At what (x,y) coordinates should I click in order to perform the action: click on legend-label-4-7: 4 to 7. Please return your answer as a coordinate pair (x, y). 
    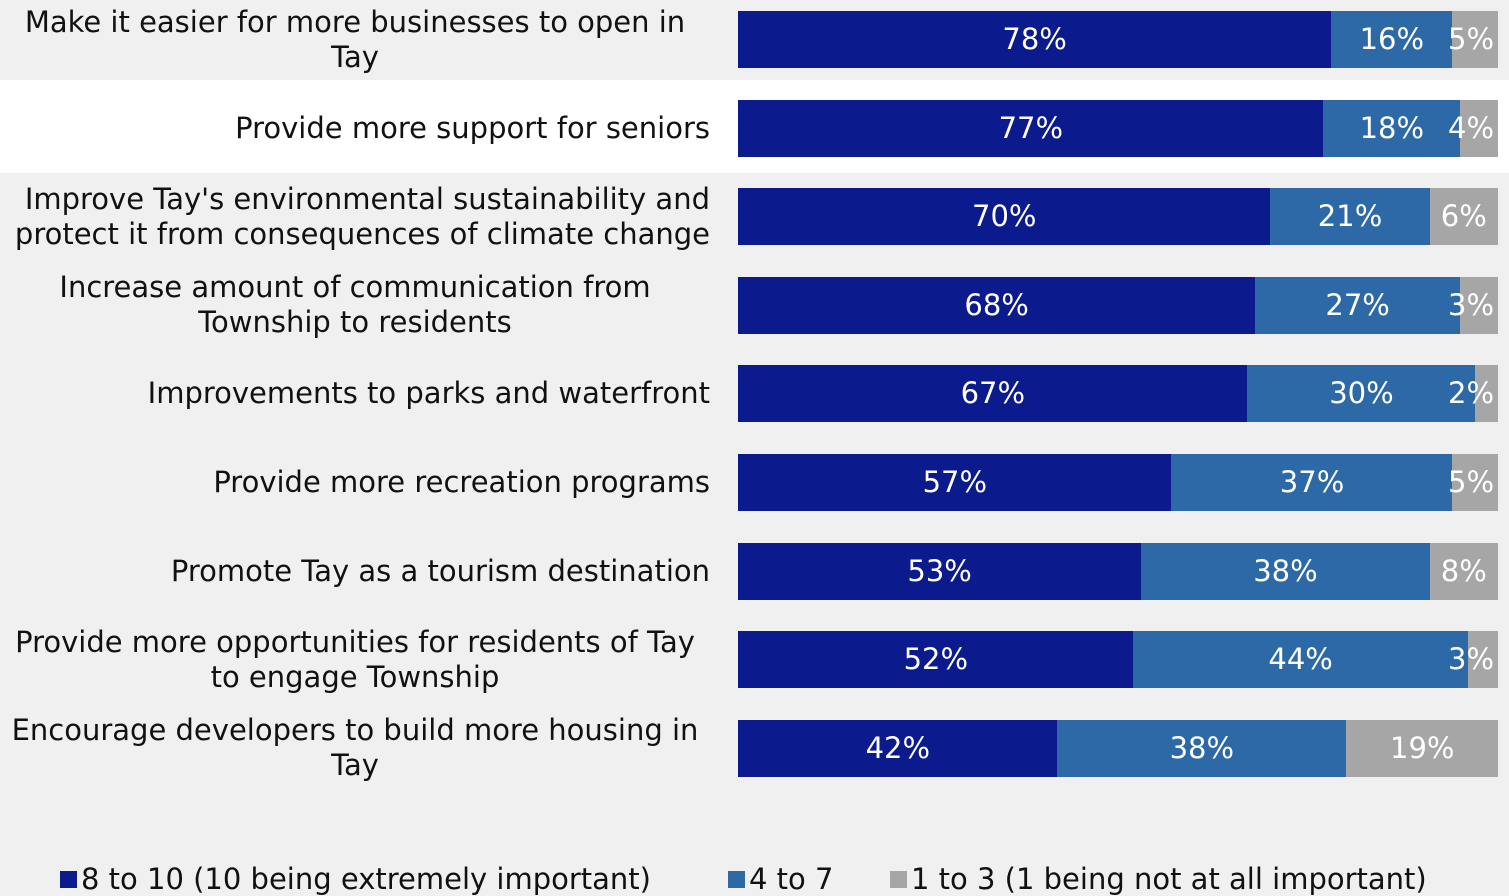
    Looking at the image, I should click on (791, 879).